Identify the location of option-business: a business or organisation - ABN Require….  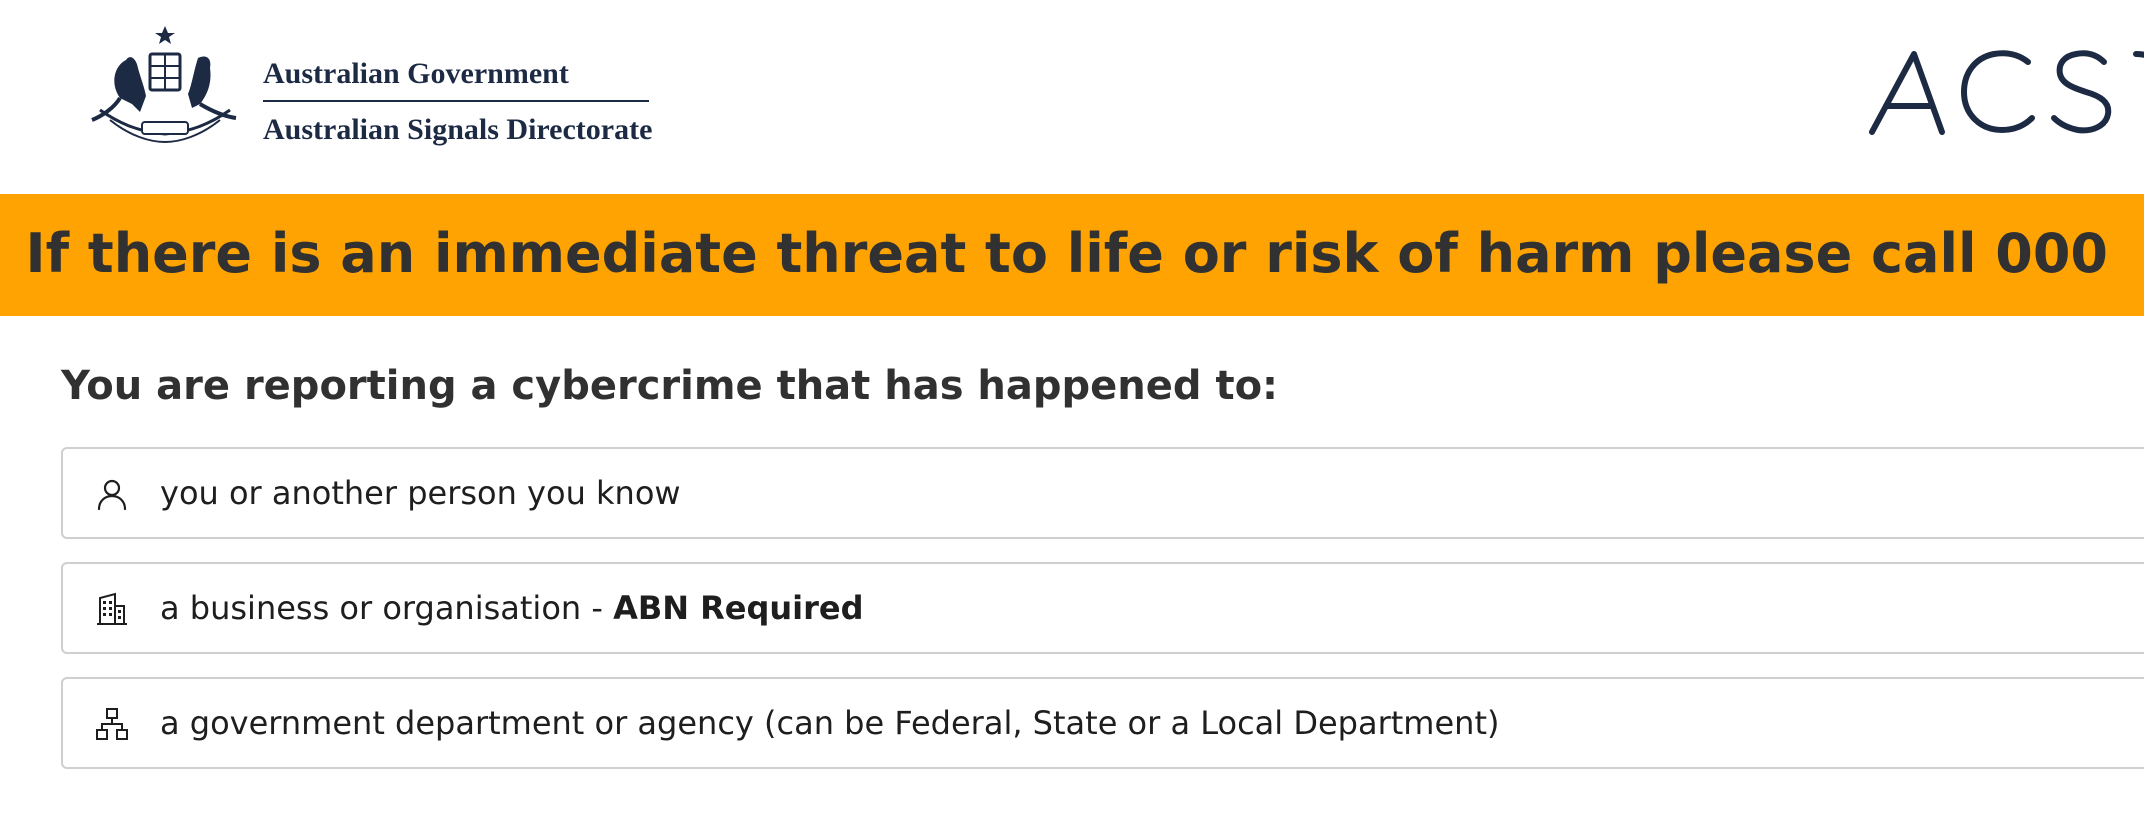
(1102, 608).